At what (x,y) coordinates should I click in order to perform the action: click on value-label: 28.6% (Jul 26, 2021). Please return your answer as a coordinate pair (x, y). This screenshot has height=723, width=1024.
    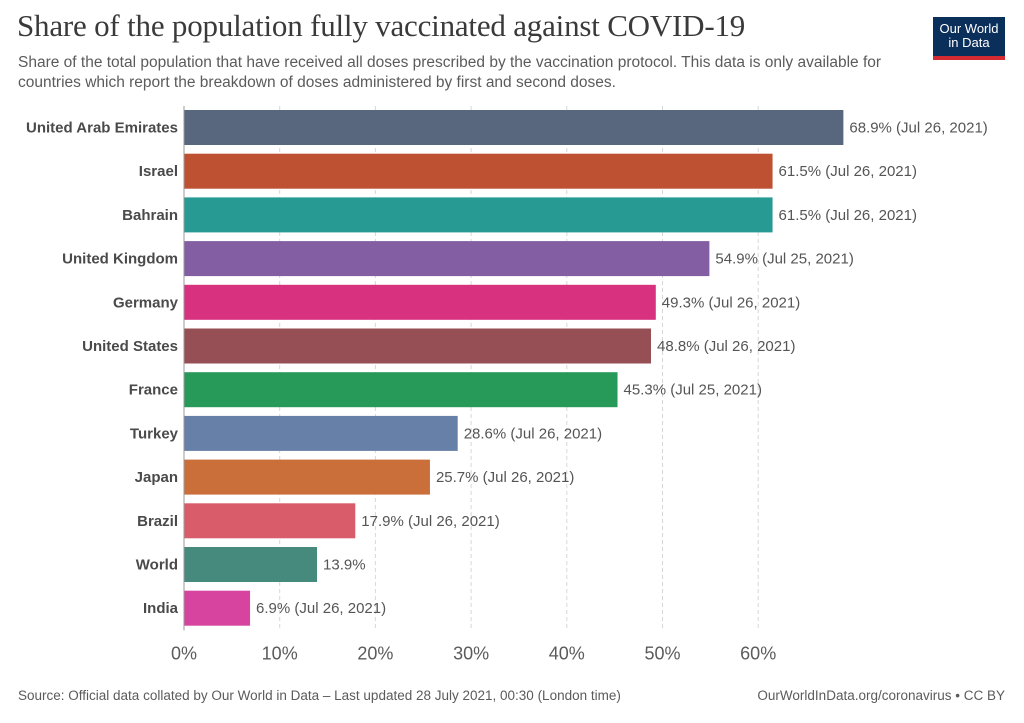
    Looking at the image, I should click on (533, 433).